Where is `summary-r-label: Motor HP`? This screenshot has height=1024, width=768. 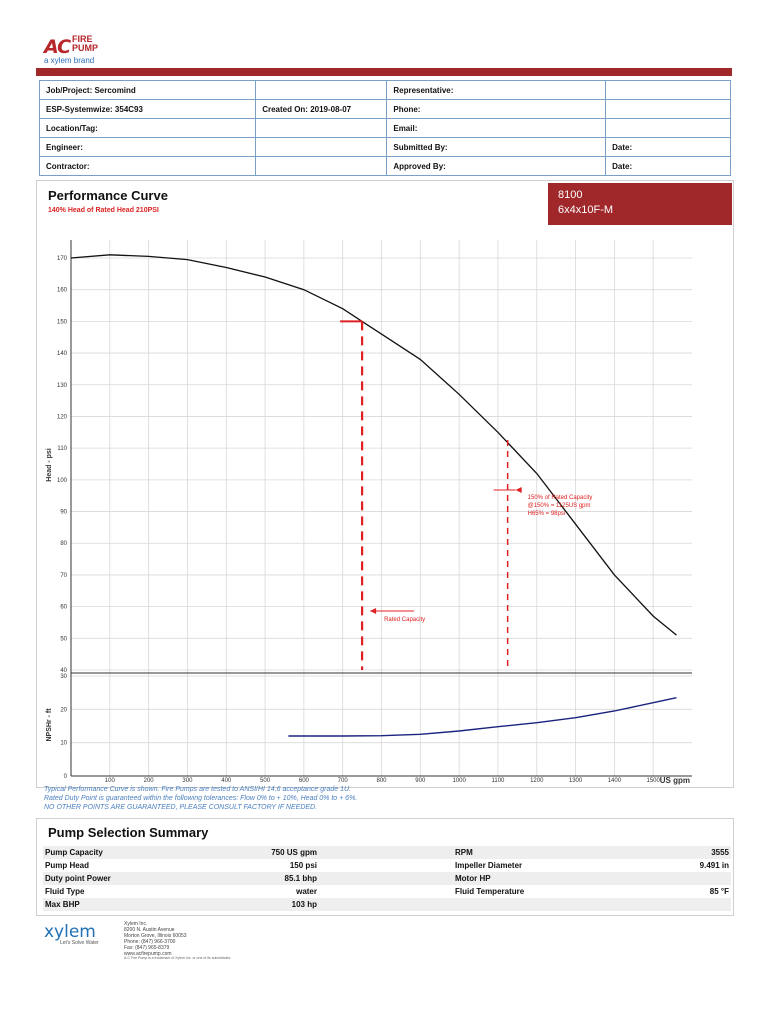
summary-r-label: Motor HP is located at coordinates (473, 878).